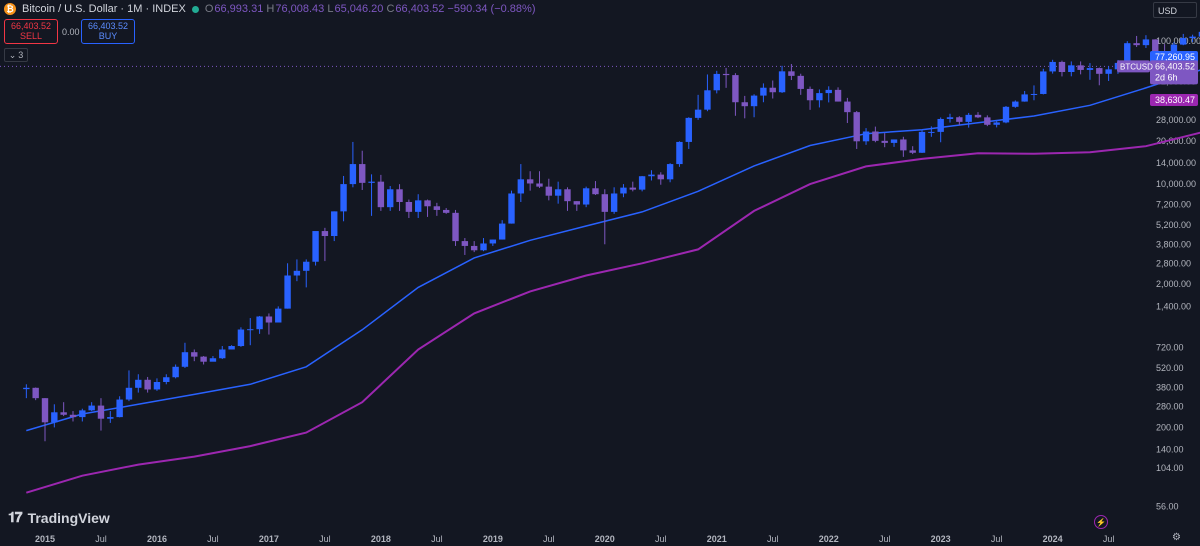 This screenshot has height=546, width=1200. I want to click on y-tick-label: 200.00, so click(1170, 427).